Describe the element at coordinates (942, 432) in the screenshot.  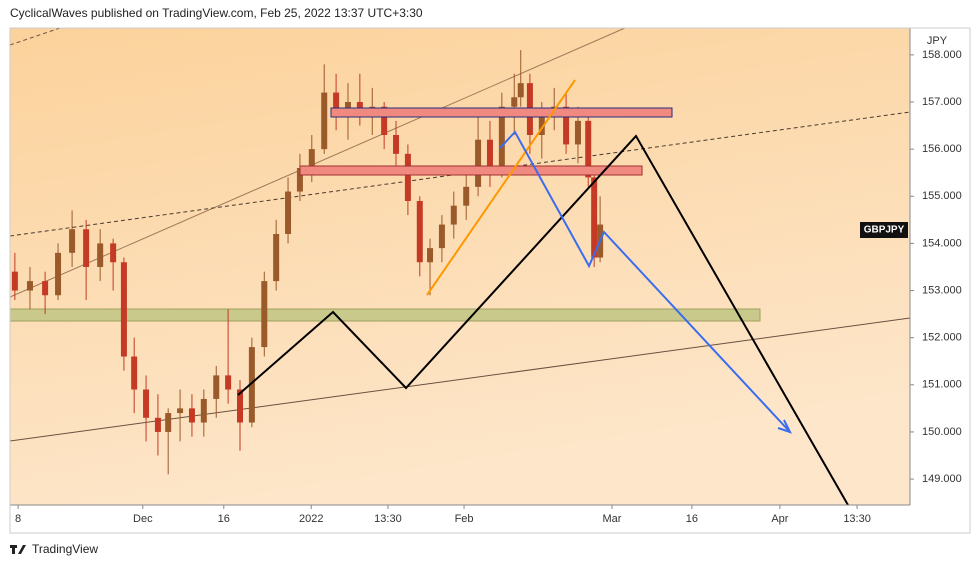
I see `y-tick-label: 150.000` at that location.